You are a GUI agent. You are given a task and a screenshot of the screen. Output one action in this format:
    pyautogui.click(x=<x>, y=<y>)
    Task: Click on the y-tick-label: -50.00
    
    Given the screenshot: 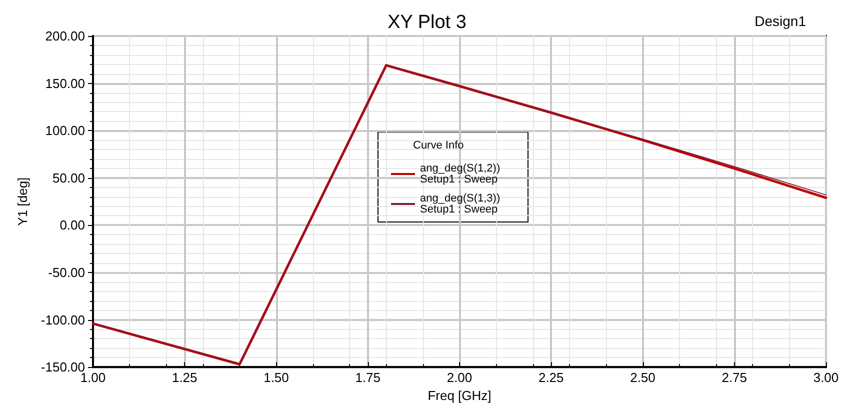 What is the action you would take?
    pyautogui.click(x=66, y=272)
    